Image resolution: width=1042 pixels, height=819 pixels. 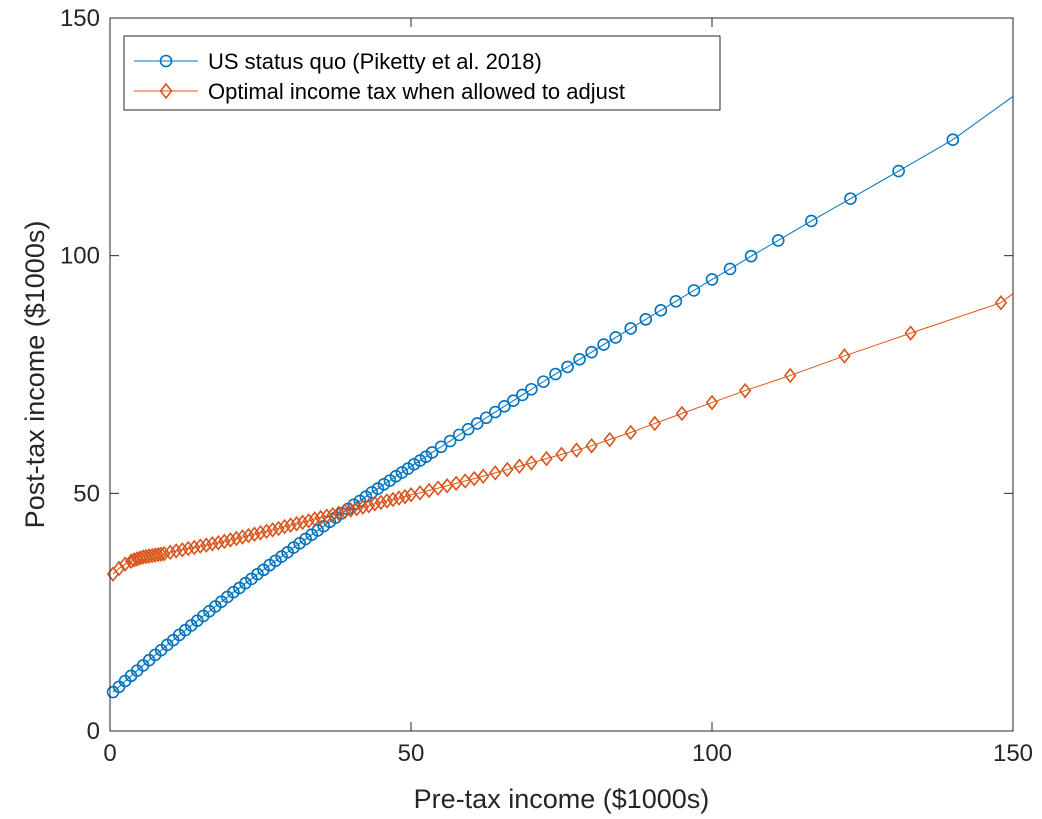 I want to click on x-tick-label: 100, so click(x=712, y=753).